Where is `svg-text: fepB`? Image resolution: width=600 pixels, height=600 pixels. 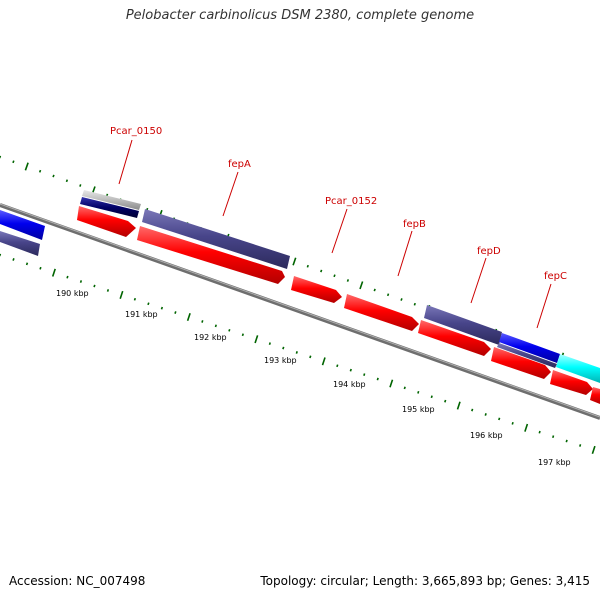 svg-text: fepB is located at coordinates (414, 224).